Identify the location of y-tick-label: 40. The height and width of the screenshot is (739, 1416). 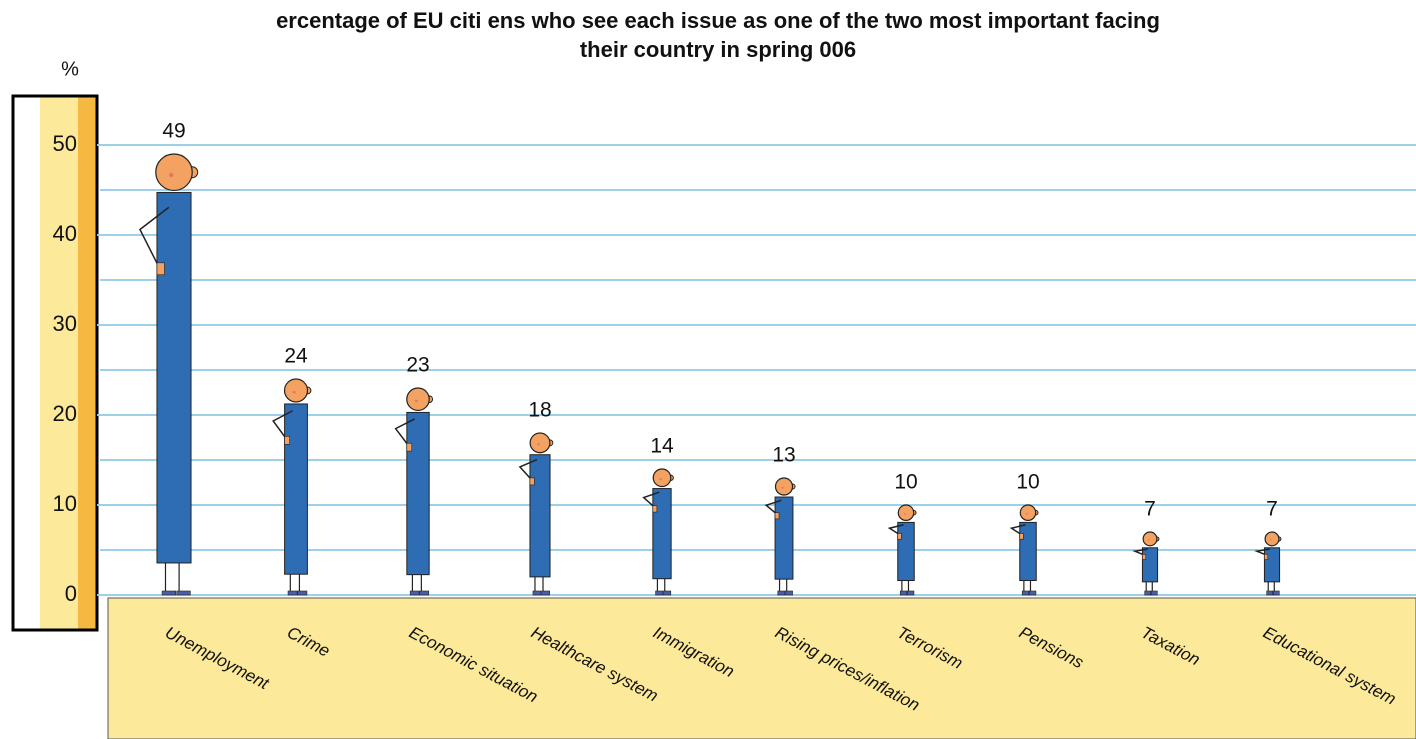
(65, 233).